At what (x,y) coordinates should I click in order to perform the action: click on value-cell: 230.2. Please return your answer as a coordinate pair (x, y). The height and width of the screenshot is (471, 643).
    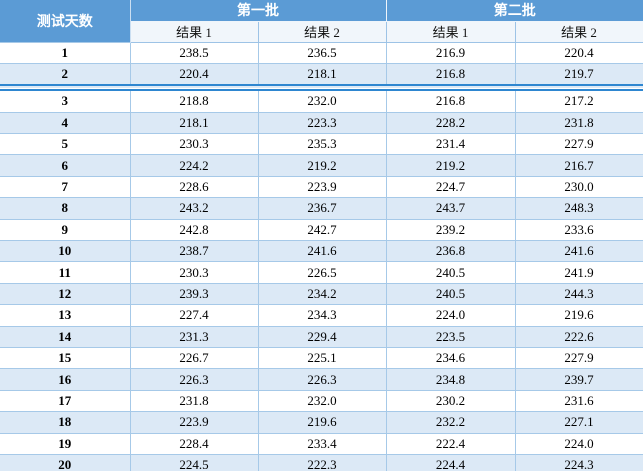
    Looking at the image, I should click on (450, 401).